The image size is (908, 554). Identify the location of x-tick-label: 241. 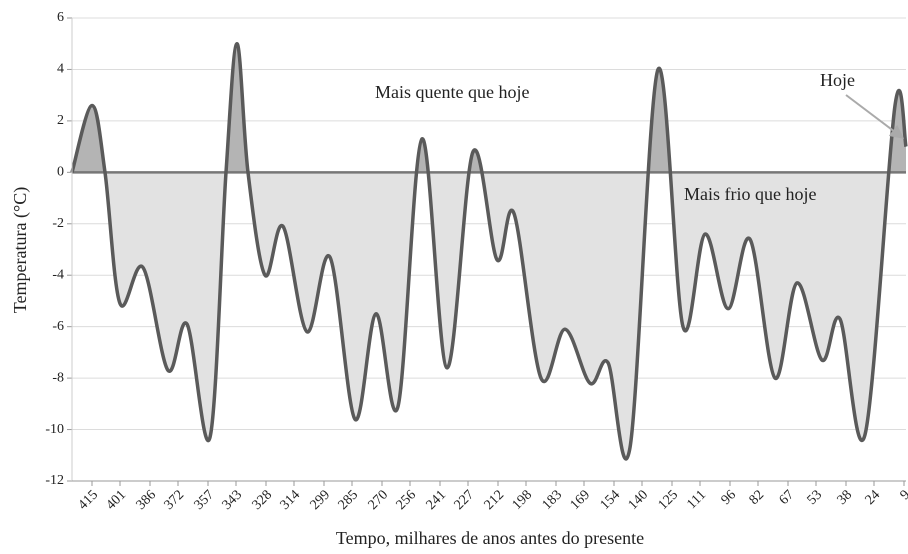
(436, 499).